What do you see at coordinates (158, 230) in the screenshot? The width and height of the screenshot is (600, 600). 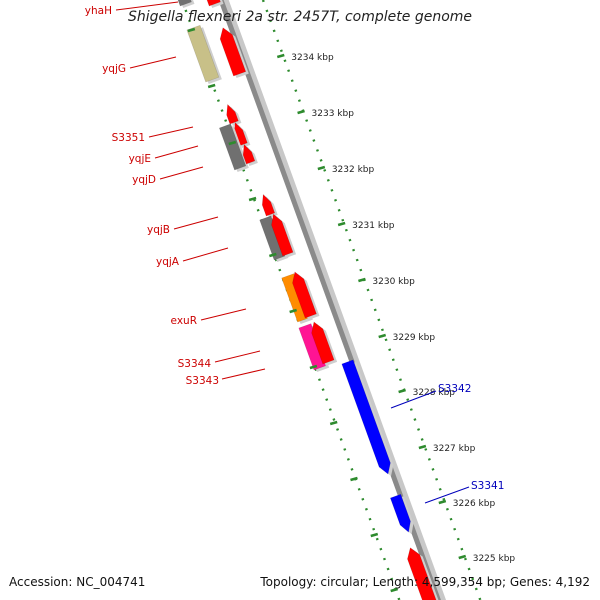 I see `gene-label-yqjb: yqjB` at bounding box center [158, 230].